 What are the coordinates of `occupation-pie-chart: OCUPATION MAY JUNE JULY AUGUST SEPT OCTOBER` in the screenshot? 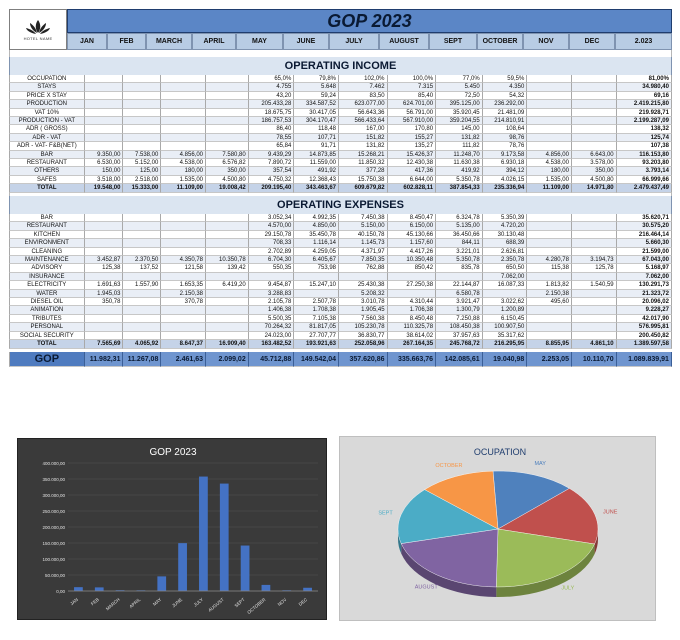 It's located at (497, 528).